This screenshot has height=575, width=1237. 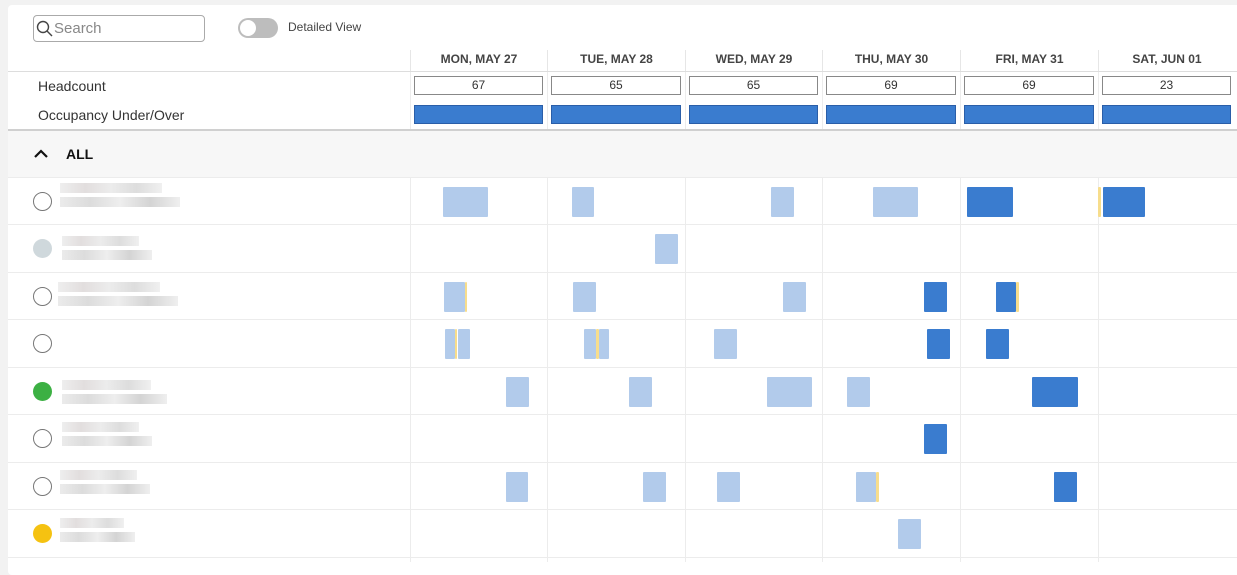 What do you see at coordinates (616, 61) in the screenshot?
I see `day-header: TUE, MAY 28` at bounding box center [616, 61].